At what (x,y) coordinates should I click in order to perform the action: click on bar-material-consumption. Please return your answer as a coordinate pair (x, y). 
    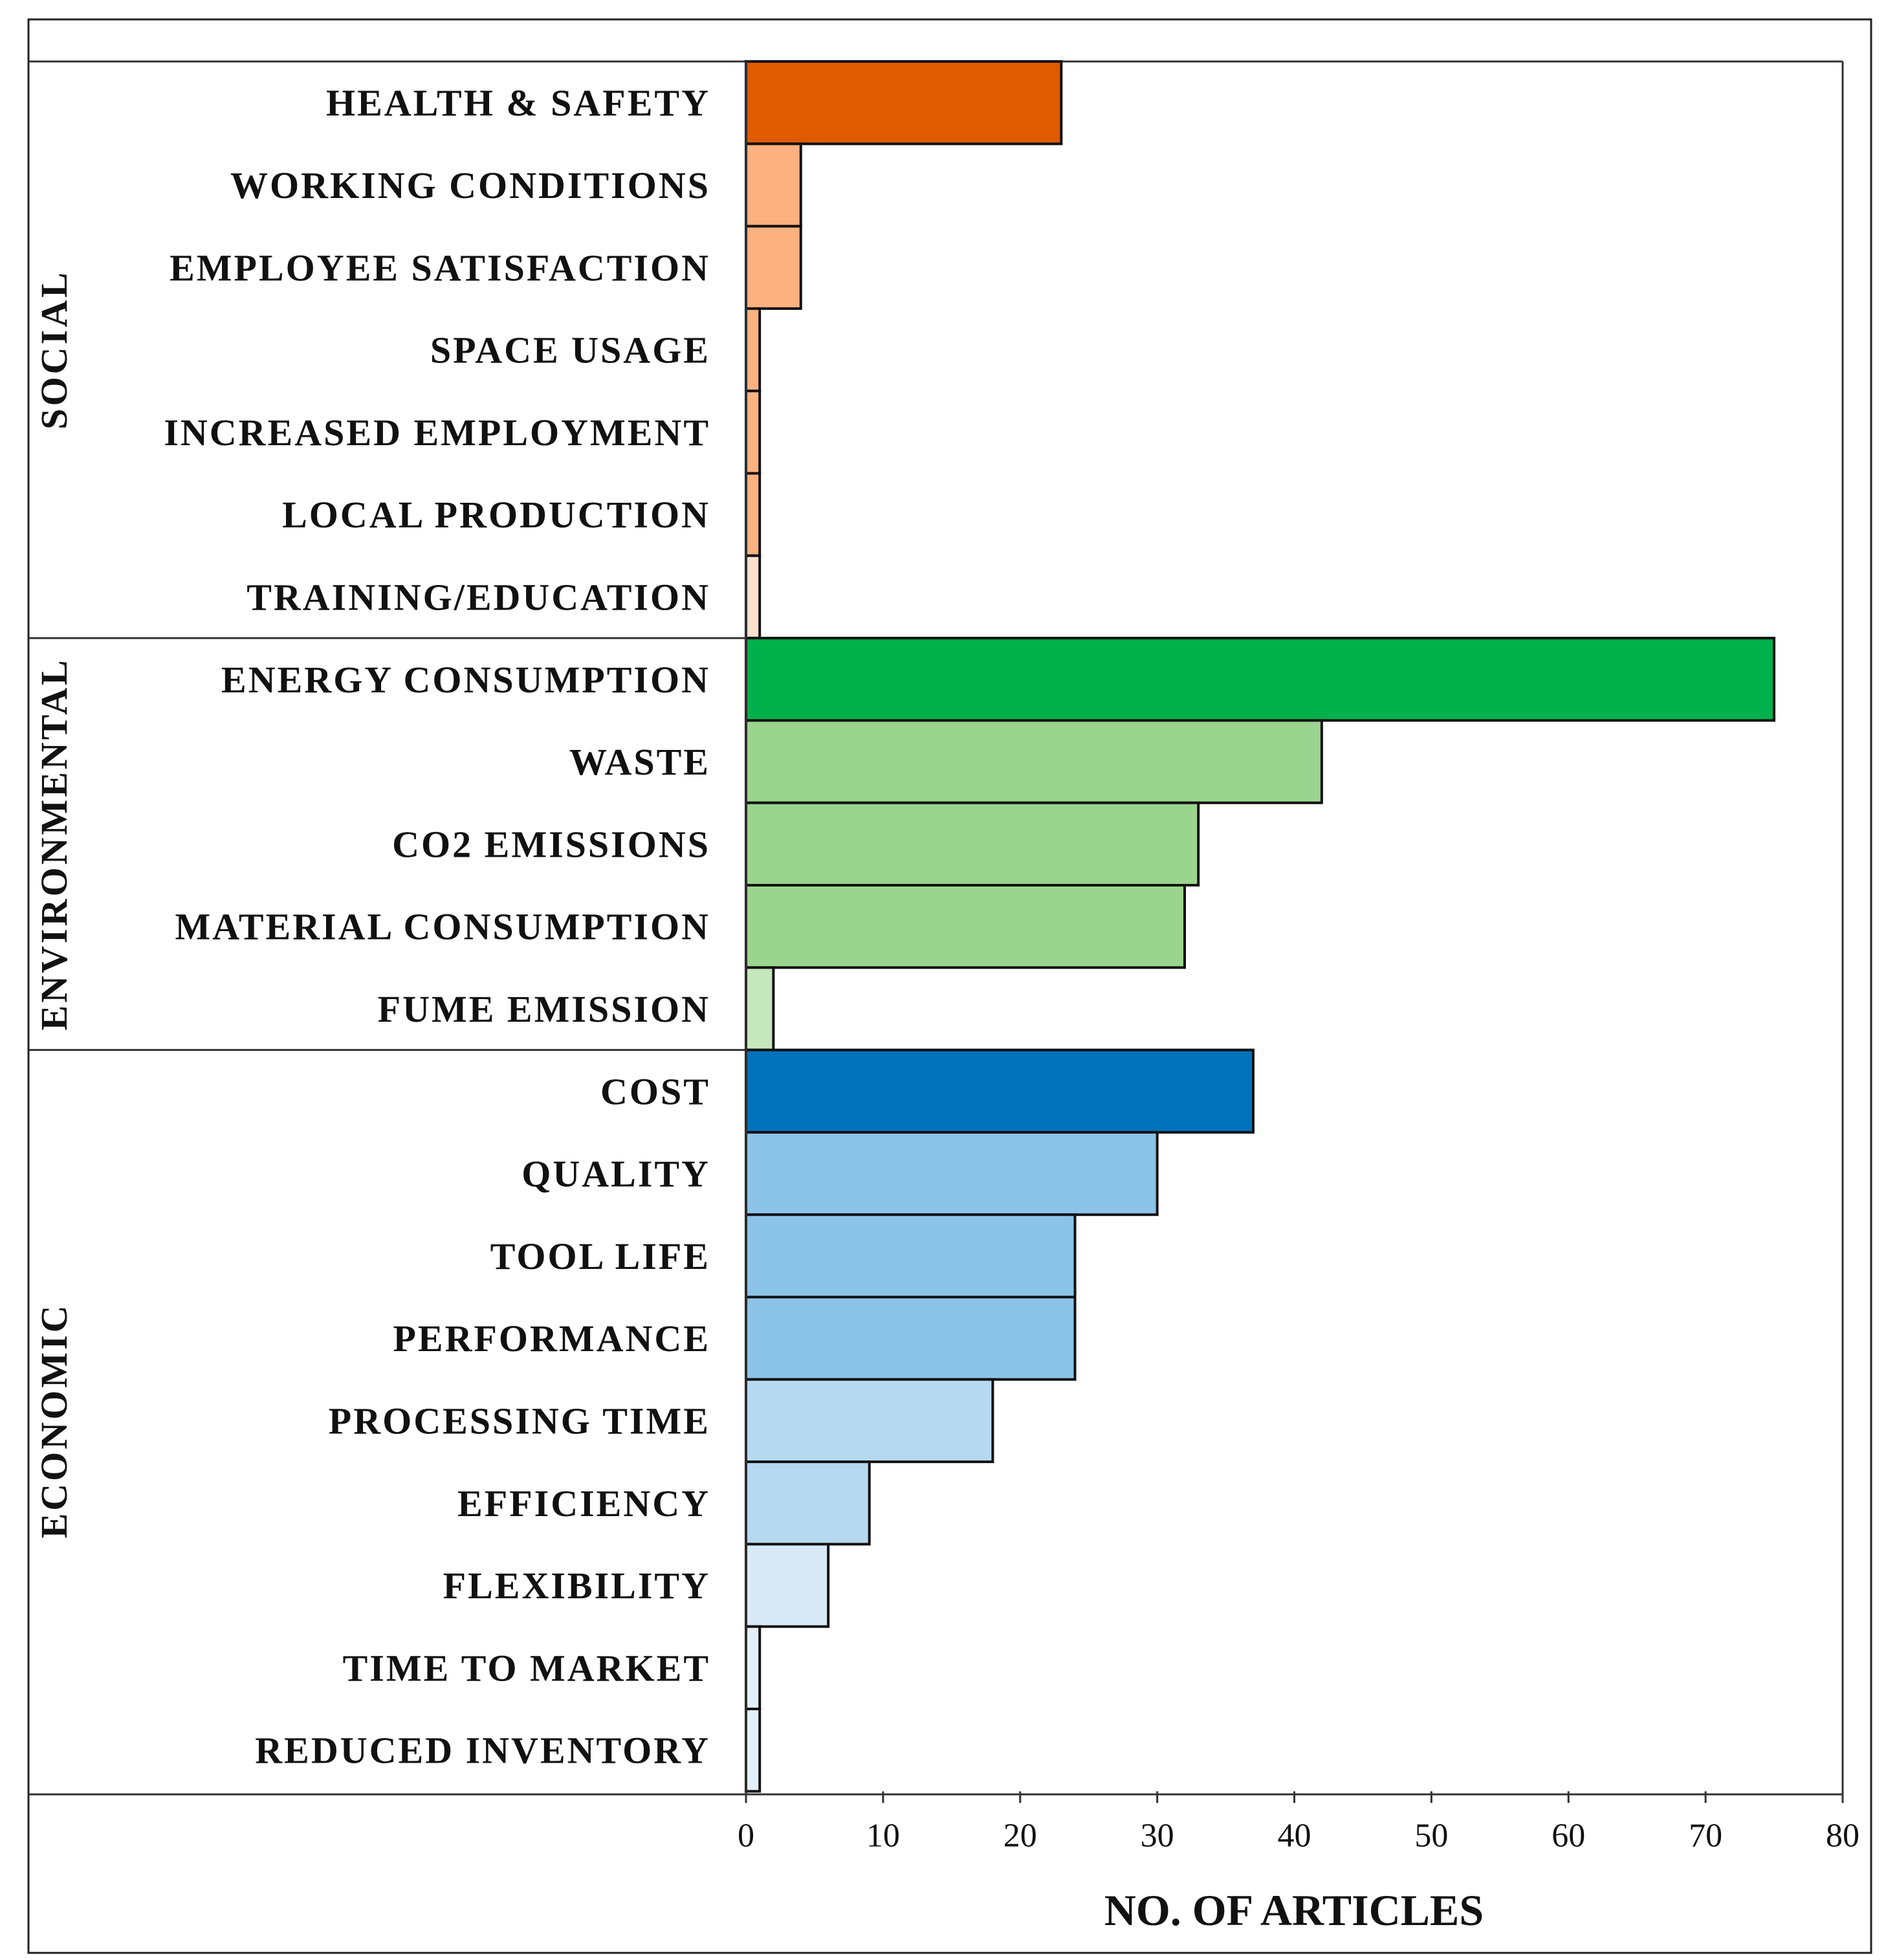
    Looking at the image, I should click on (966, 927).